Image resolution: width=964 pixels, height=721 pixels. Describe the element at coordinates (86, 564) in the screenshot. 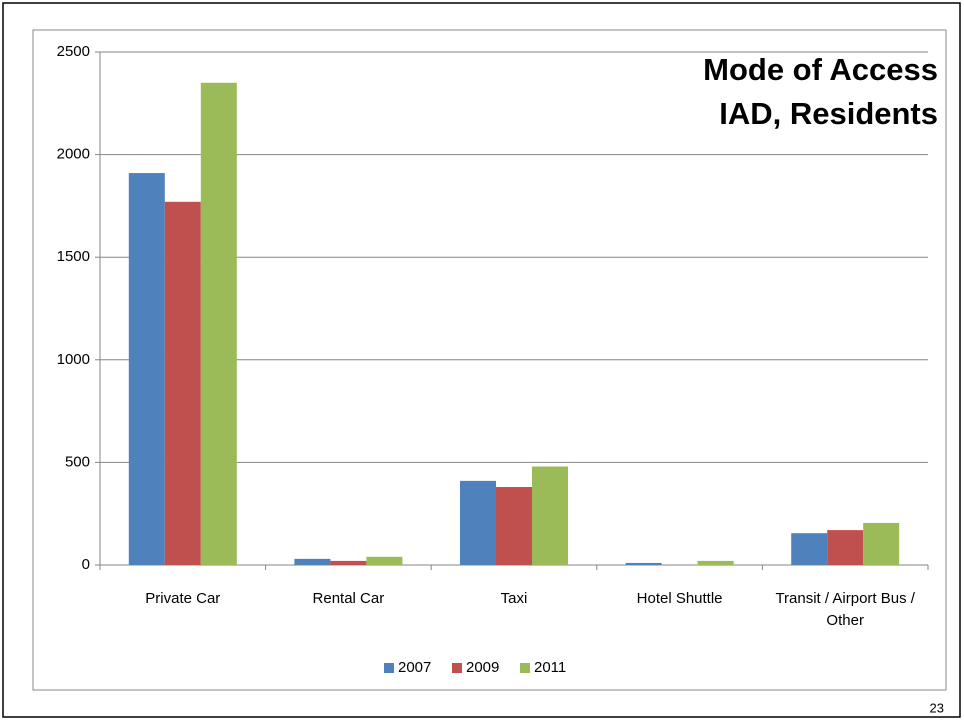

I see `y-tick-label: 0` at that location.